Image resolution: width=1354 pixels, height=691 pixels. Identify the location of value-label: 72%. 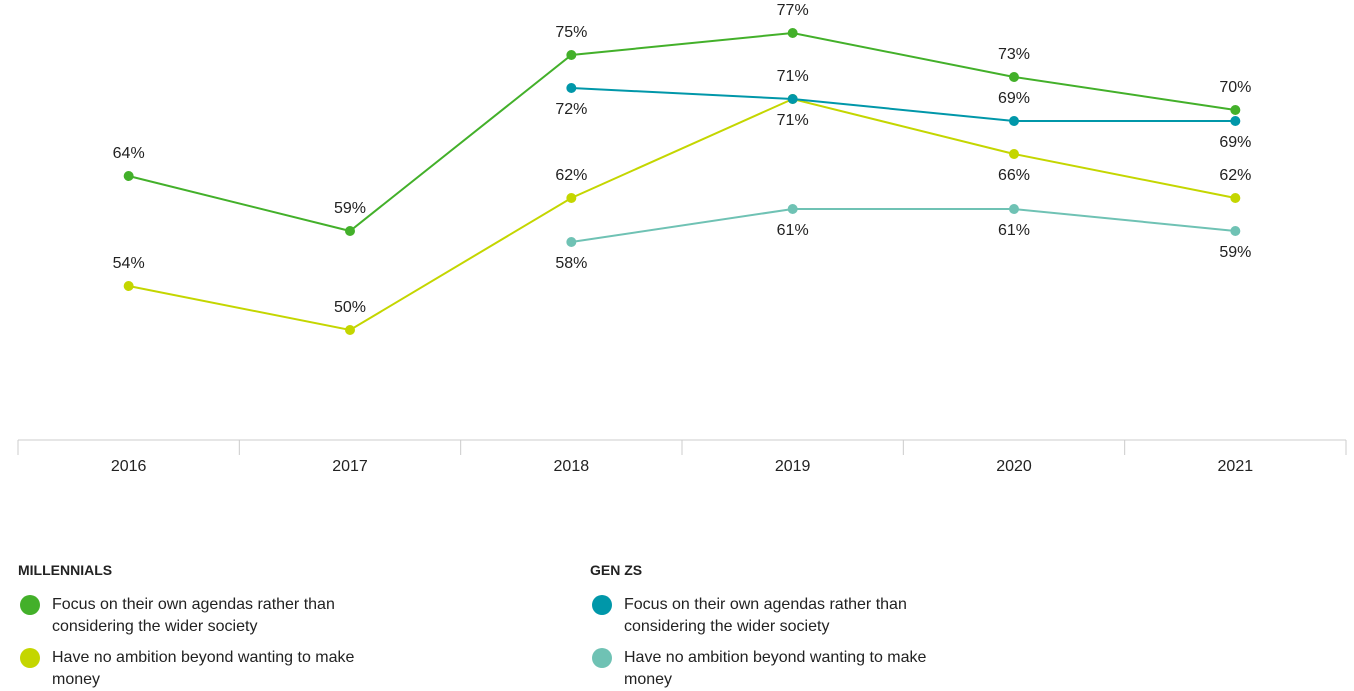
(571, 109).